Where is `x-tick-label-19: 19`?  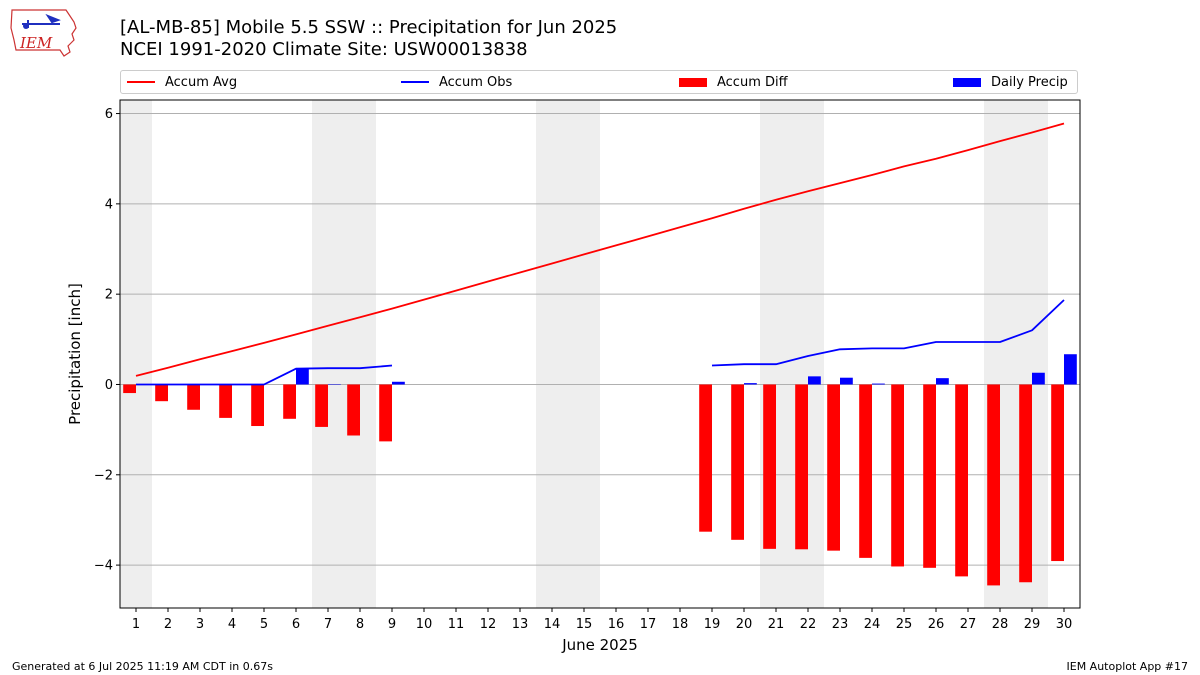 x-tick-label-19: 19 is located at coordinates (712, 624).